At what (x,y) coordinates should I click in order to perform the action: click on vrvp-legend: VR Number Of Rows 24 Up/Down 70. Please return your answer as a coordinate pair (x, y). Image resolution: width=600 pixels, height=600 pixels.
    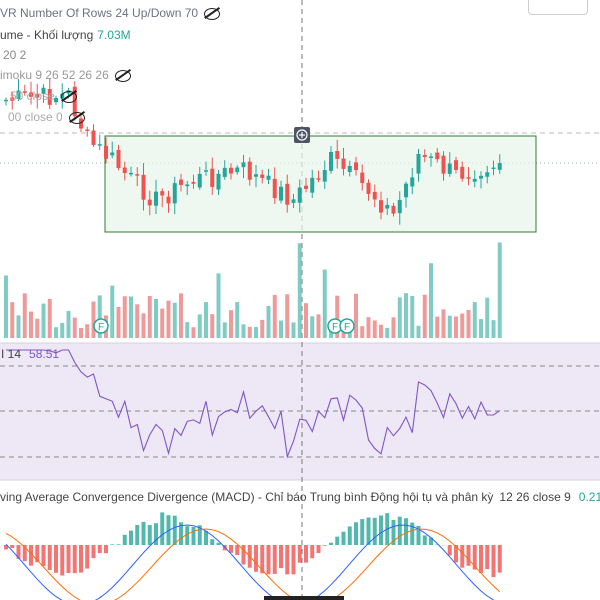
    Looking at the image, I should click on (110, 13).